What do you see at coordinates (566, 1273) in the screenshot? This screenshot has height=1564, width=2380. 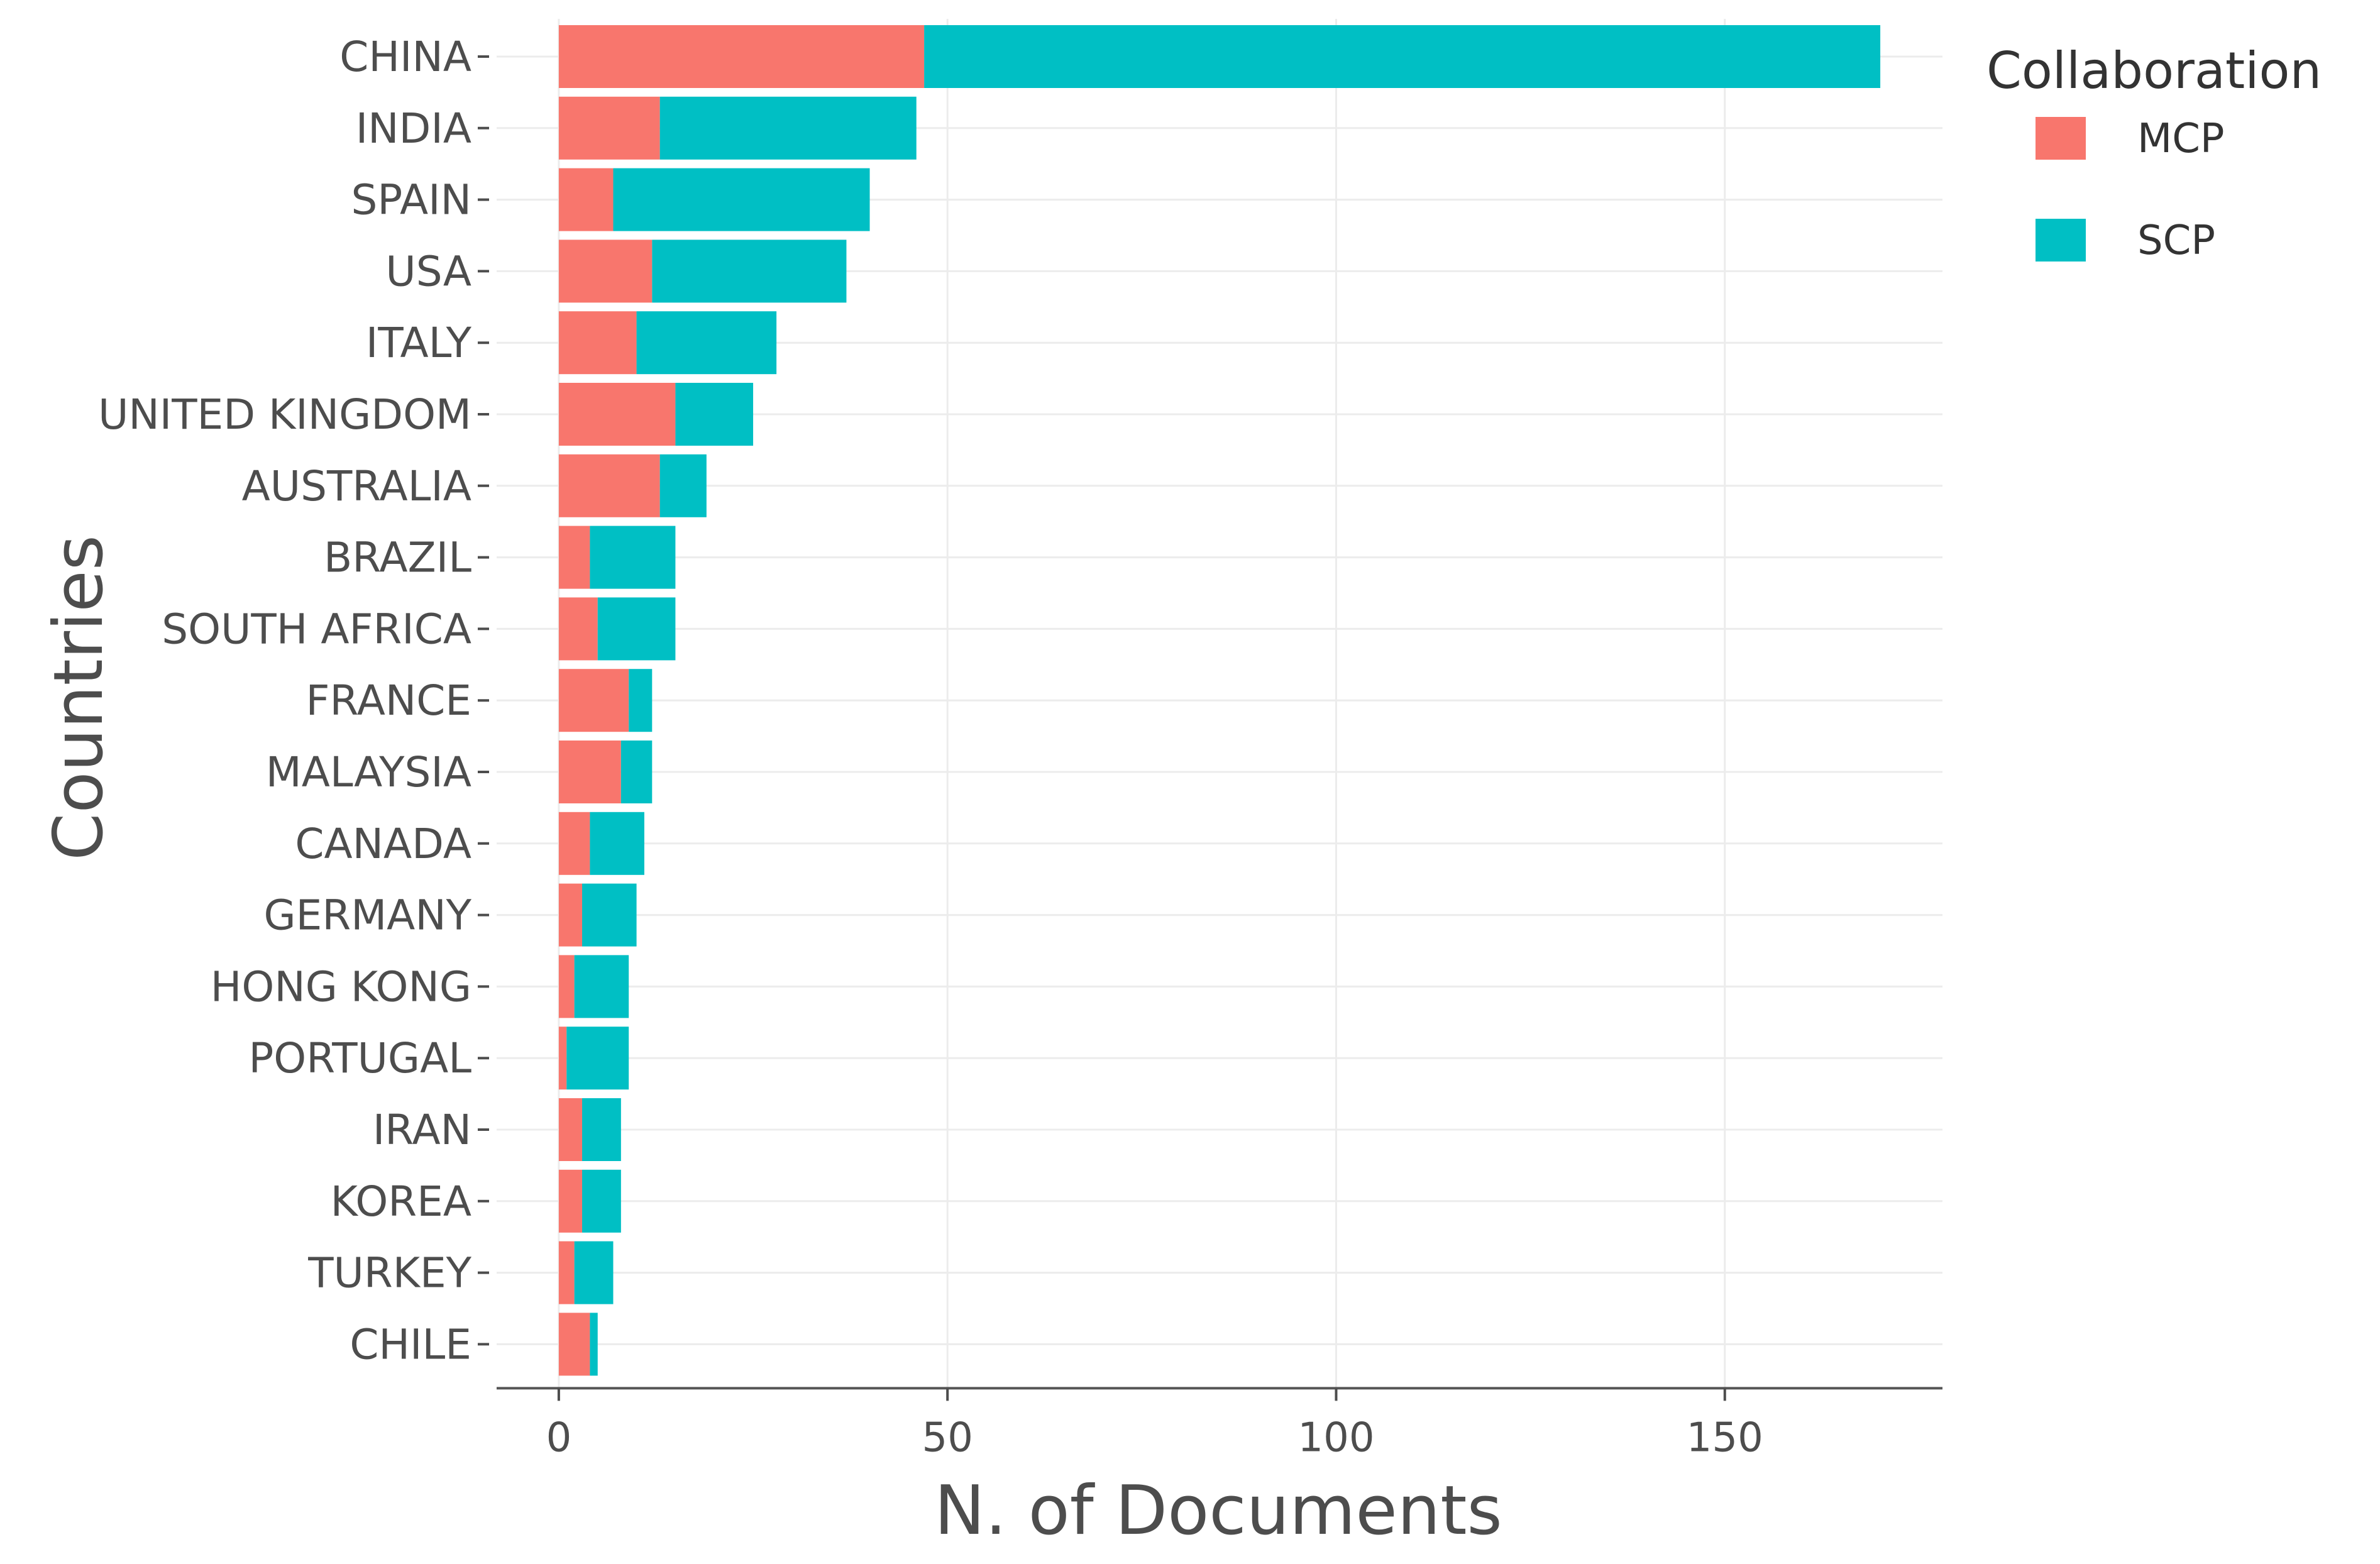 I see `bar-mcp-turkey` at bounding box center [566, 1273].